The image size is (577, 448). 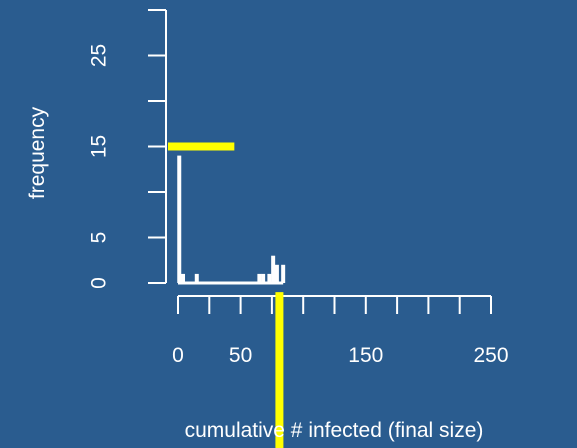 I want to click on bars, so click(x=231, y=220).